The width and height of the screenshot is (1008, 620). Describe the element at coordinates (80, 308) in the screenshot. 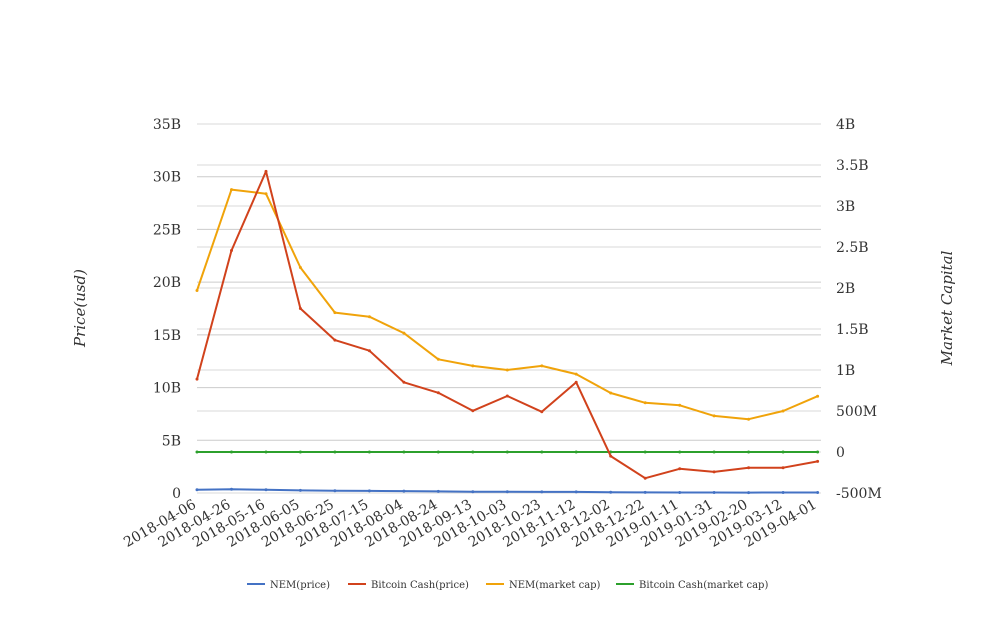

I see `y-axis-left-label: Price(usd)` at that location.